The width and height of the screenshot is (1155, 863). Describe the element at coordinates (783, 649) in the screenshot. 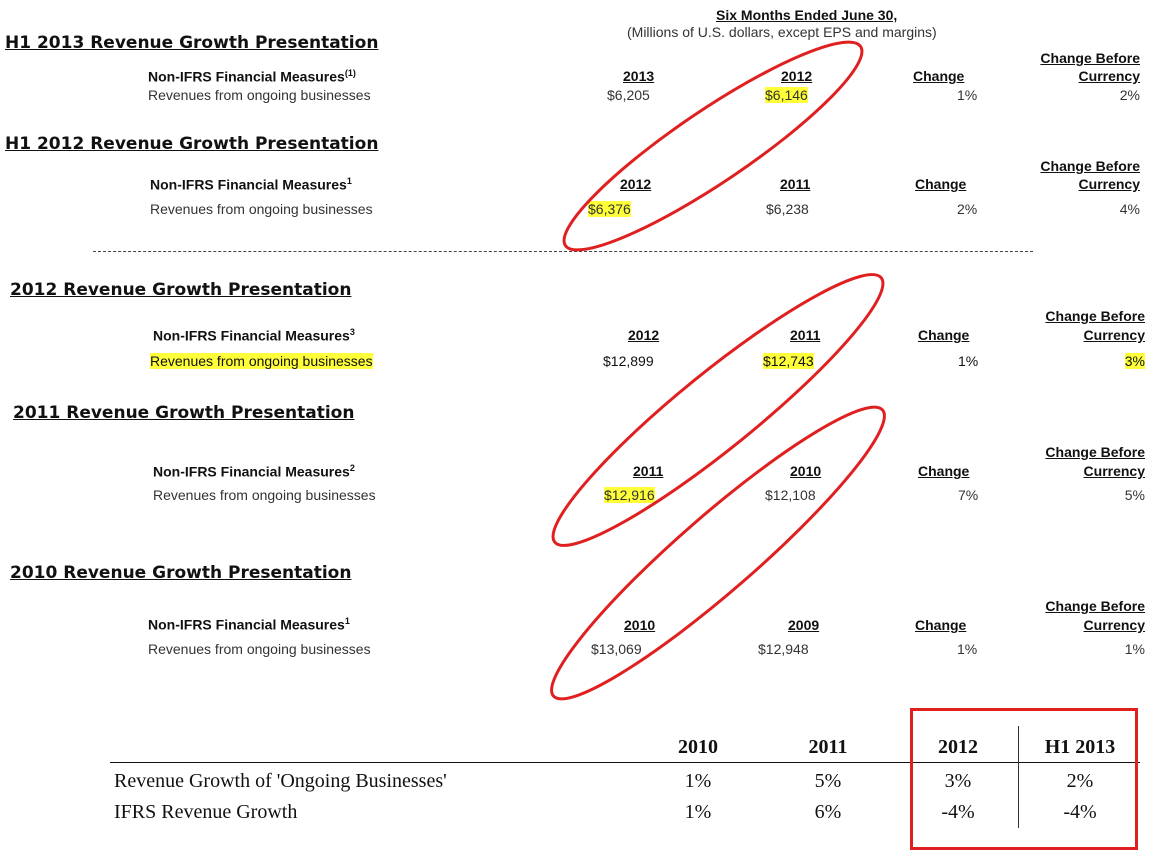

I see `value-2: $12,948` at that location.